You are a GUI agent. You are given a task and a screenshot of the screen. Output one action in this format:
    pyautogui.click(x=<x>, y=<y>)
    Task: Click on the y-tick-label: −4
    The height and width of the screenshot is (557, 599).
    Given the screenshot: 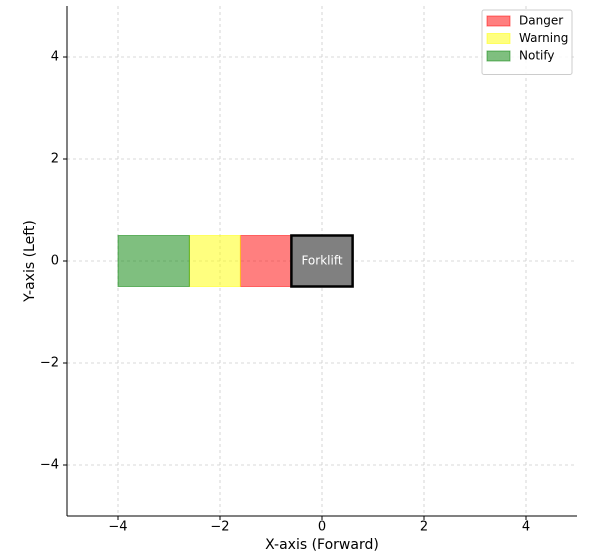 What is the action you would take?
    pyautogui.click(x=49, y=465)
    